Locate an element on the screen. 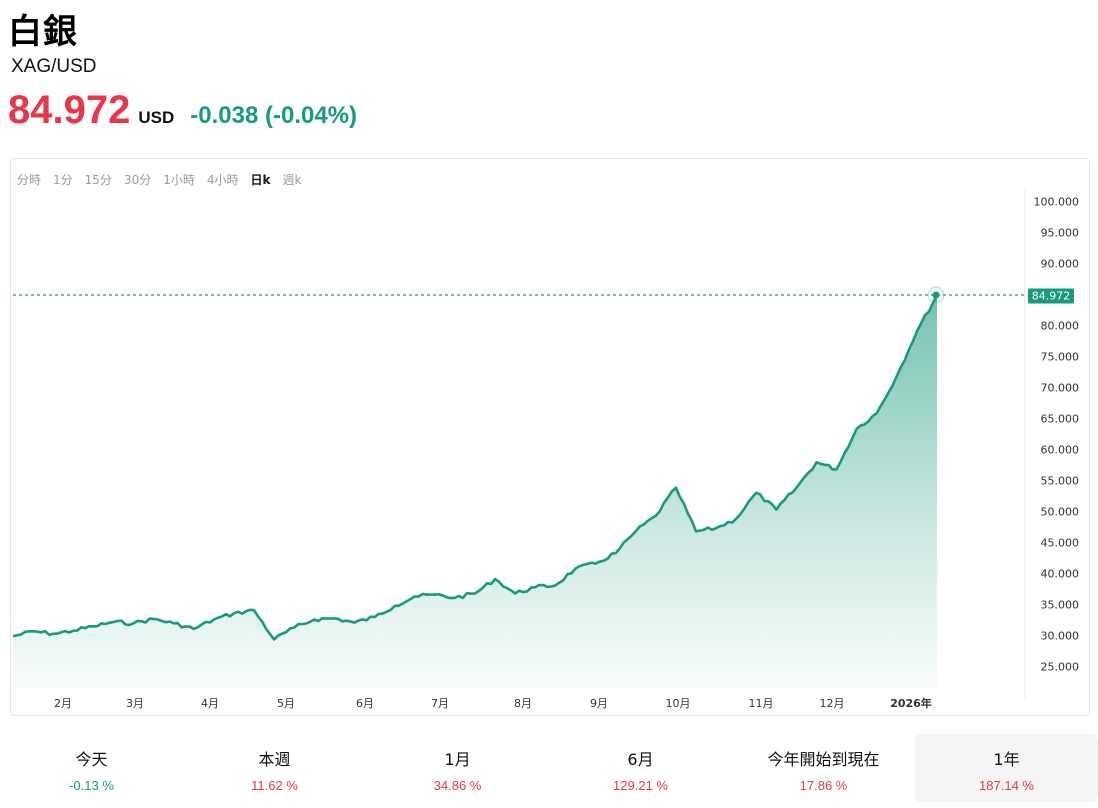 The image size is (1098, 808). y-tick: 40.000 is located at coordinates (1060, 574).